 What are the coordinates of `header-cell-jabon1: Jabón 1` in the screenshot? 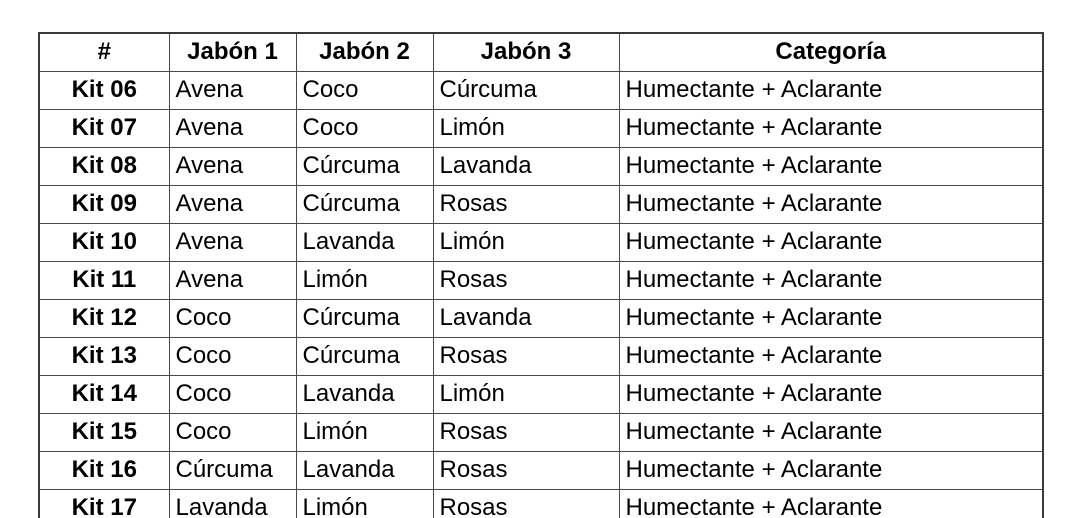 It's located at (232, 52).